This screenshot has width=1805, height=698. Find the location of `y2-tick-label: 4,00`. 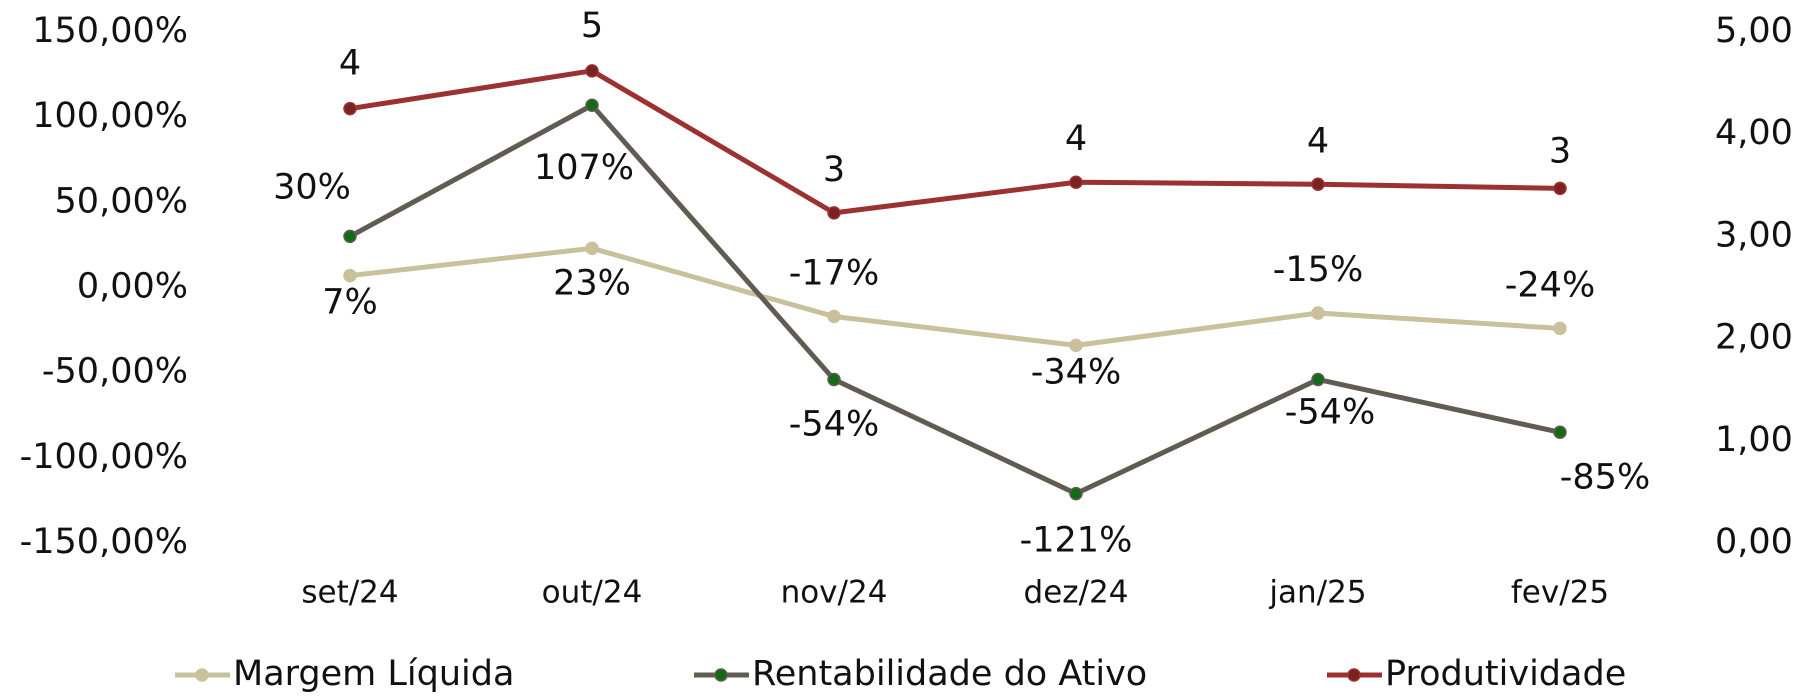

y2-tick-label: 4,00 is located at coordinates (1754, 133).